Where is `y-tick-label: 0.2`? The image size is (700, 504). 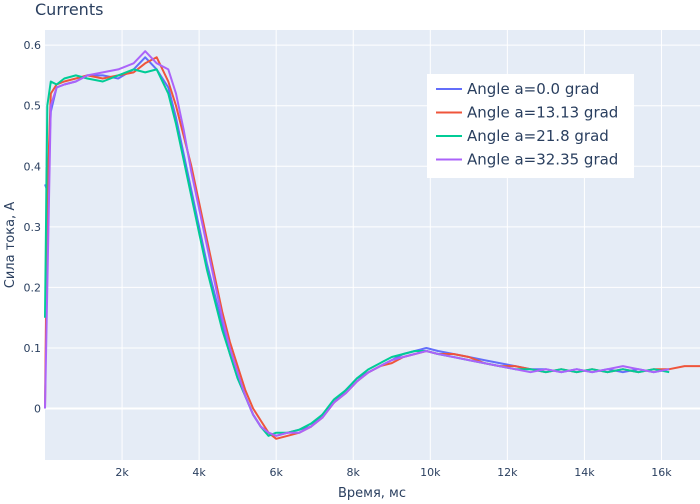
y-tick-label: 0.2 is located at coordinates (33, 287).